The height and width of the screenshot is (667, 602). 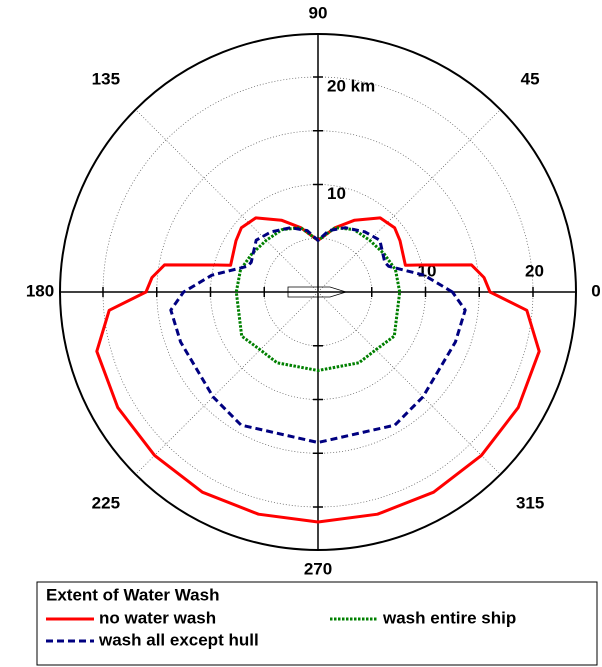 I want to click on angle-label: 45, so click(x=530, y=78).